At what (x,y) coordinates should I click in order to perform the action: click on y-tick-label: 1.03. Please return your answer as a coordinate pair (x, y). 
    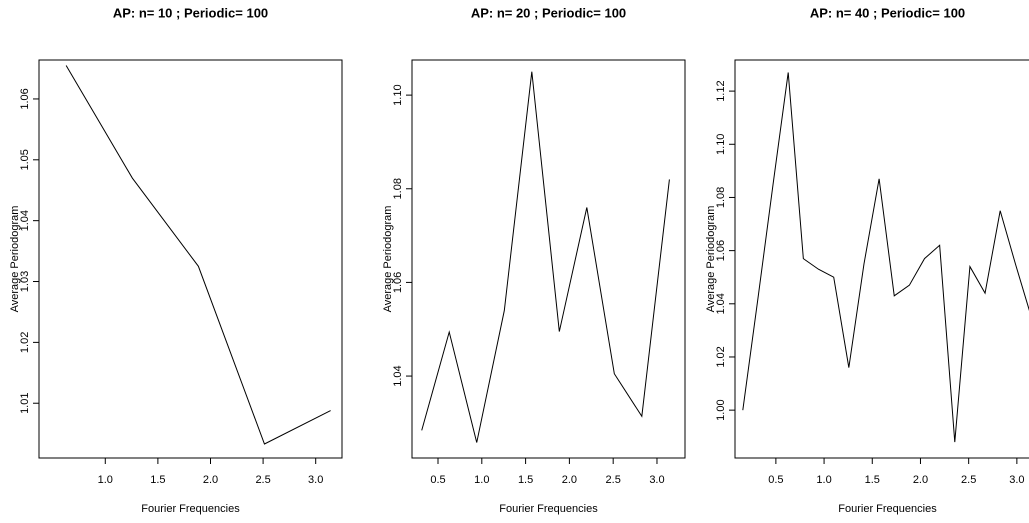
    Looking at the image, I should click on (25, 281).